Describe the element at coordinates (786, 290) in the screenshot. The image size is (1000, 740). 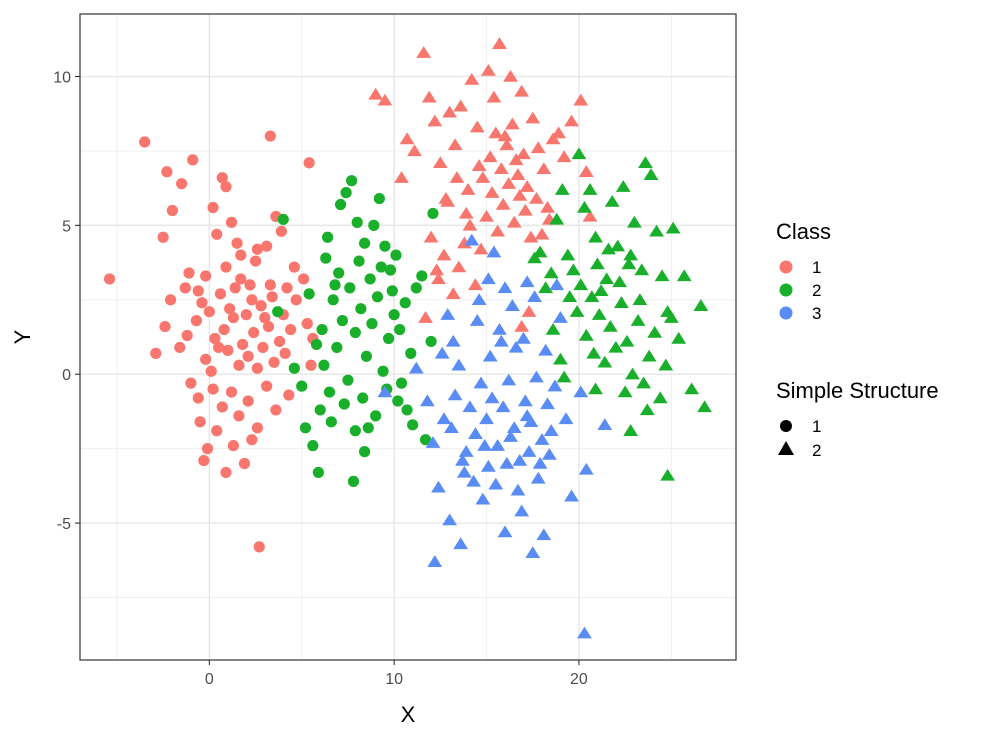
I see `legend-class-2-key` at that location.